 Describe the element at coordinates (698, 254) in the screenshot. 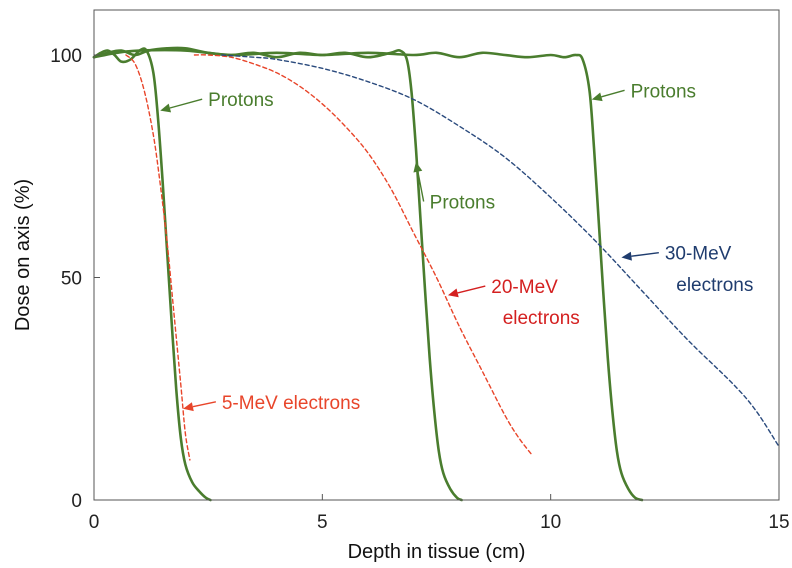

I see `annotation-label: 30-MeV` at that location.